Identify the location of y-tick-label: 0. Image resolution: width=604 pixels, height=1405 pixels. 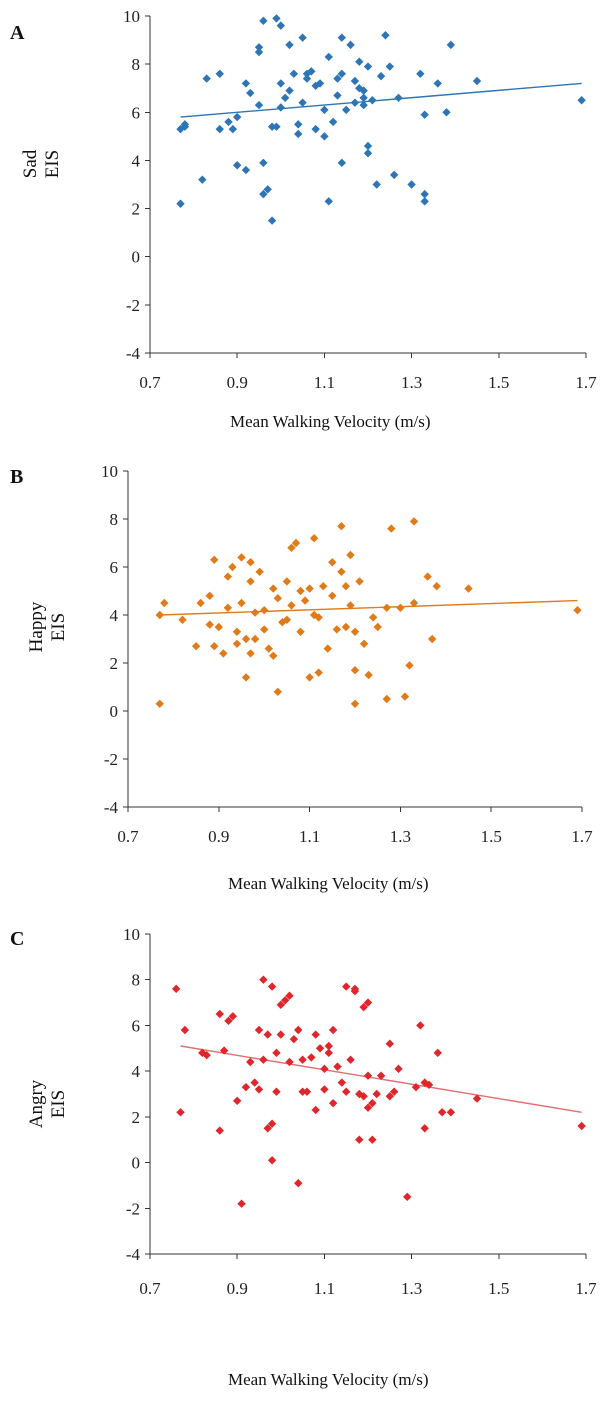
(136, 1163).